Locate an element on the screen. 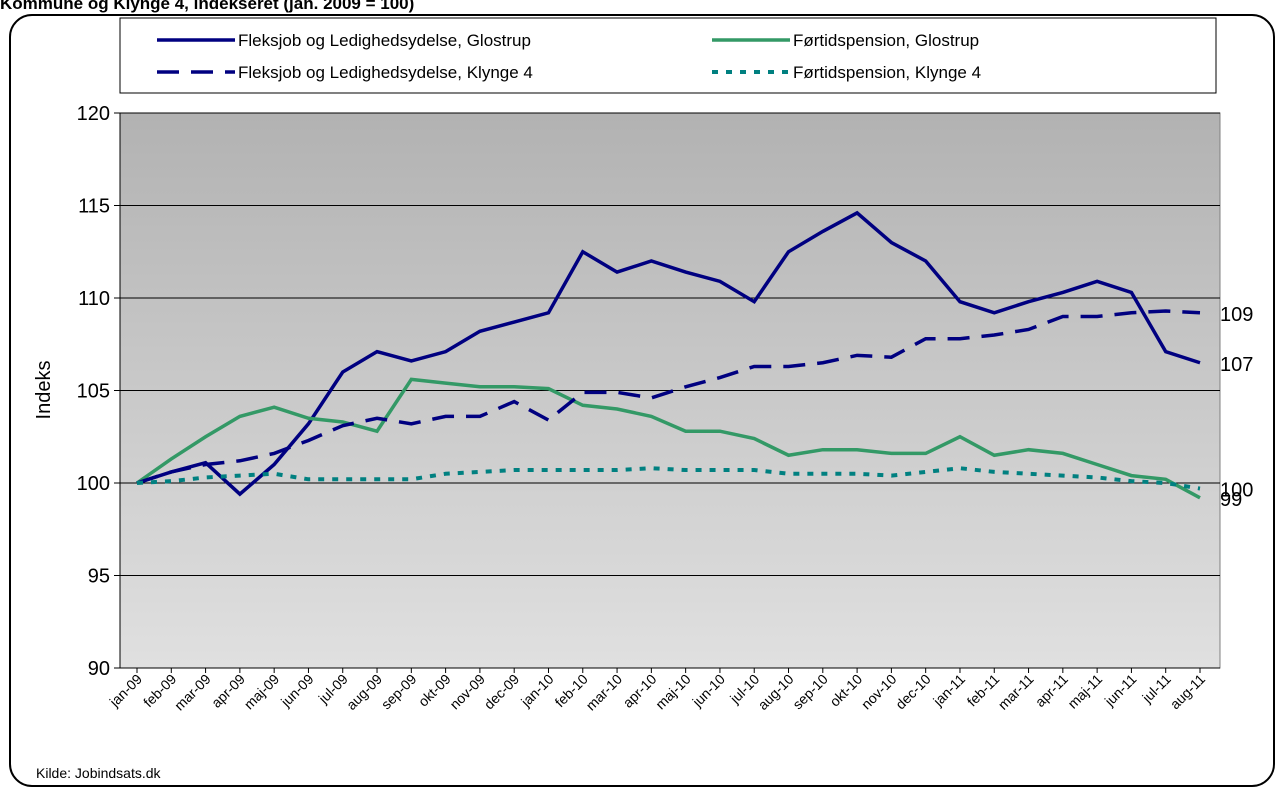 The width and height of the screenshot is (1278, 790). legend-label: Fleksjob og Ledighedsydelse, Klynge 4 is located at coordinates (385, 72).